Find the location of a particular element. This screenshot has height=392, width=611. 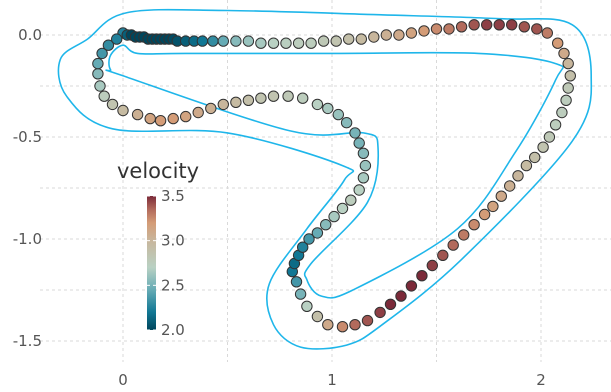

legend-tick-label: 3.5 is located at coordinates (173, 196).